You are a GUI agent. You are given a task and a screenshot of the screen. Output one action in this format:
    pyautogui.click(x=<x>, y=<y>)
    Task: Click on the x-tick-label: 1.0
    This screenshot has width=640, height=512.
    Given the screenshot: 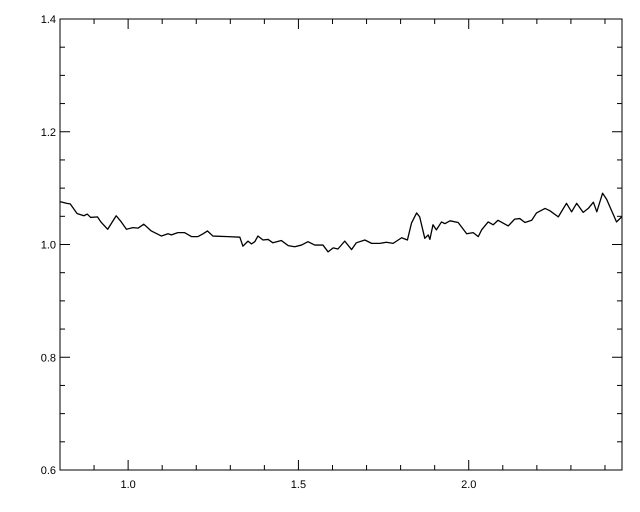 What is the action you would take?
    pyautogui.click(x=128, y=485)
    